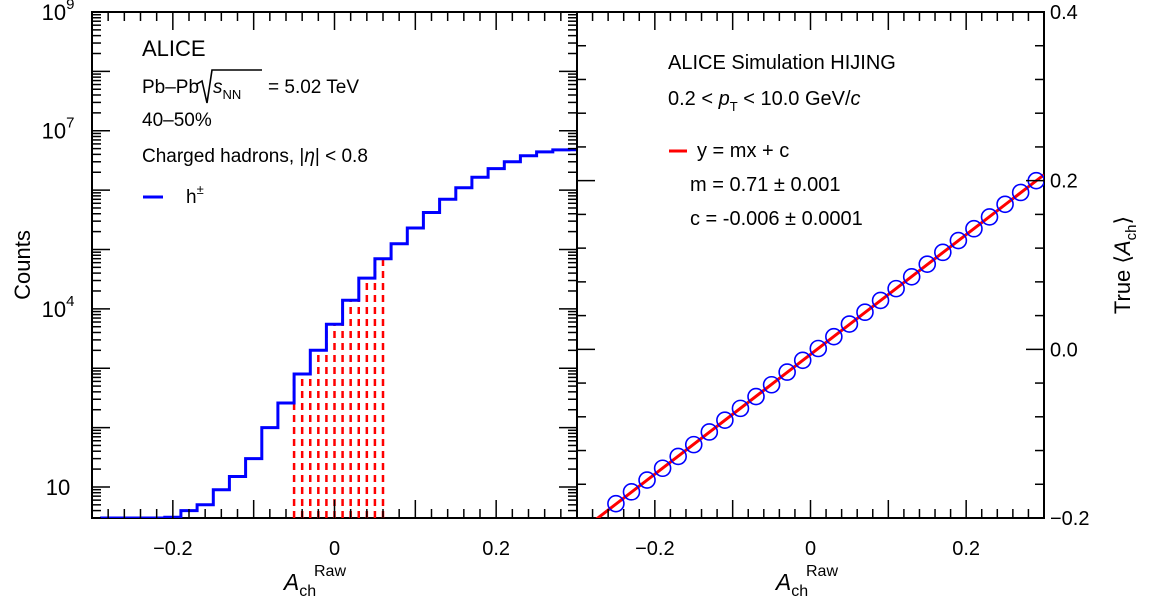 The height and width of the screenshot is (602, 1153). Describe the element at coordinates (765, 185) in the screenshot. I see `fit-m-text: m = 0.71 ± 0.001` at that location.